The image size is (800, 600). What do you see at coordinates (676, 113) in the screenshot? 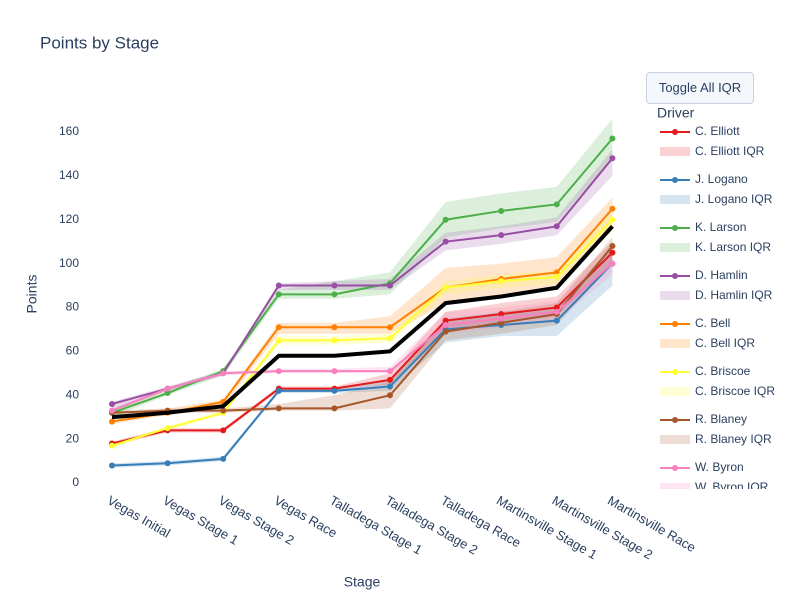
I see `legend-title: Driver` at bounding box center [676, 113].